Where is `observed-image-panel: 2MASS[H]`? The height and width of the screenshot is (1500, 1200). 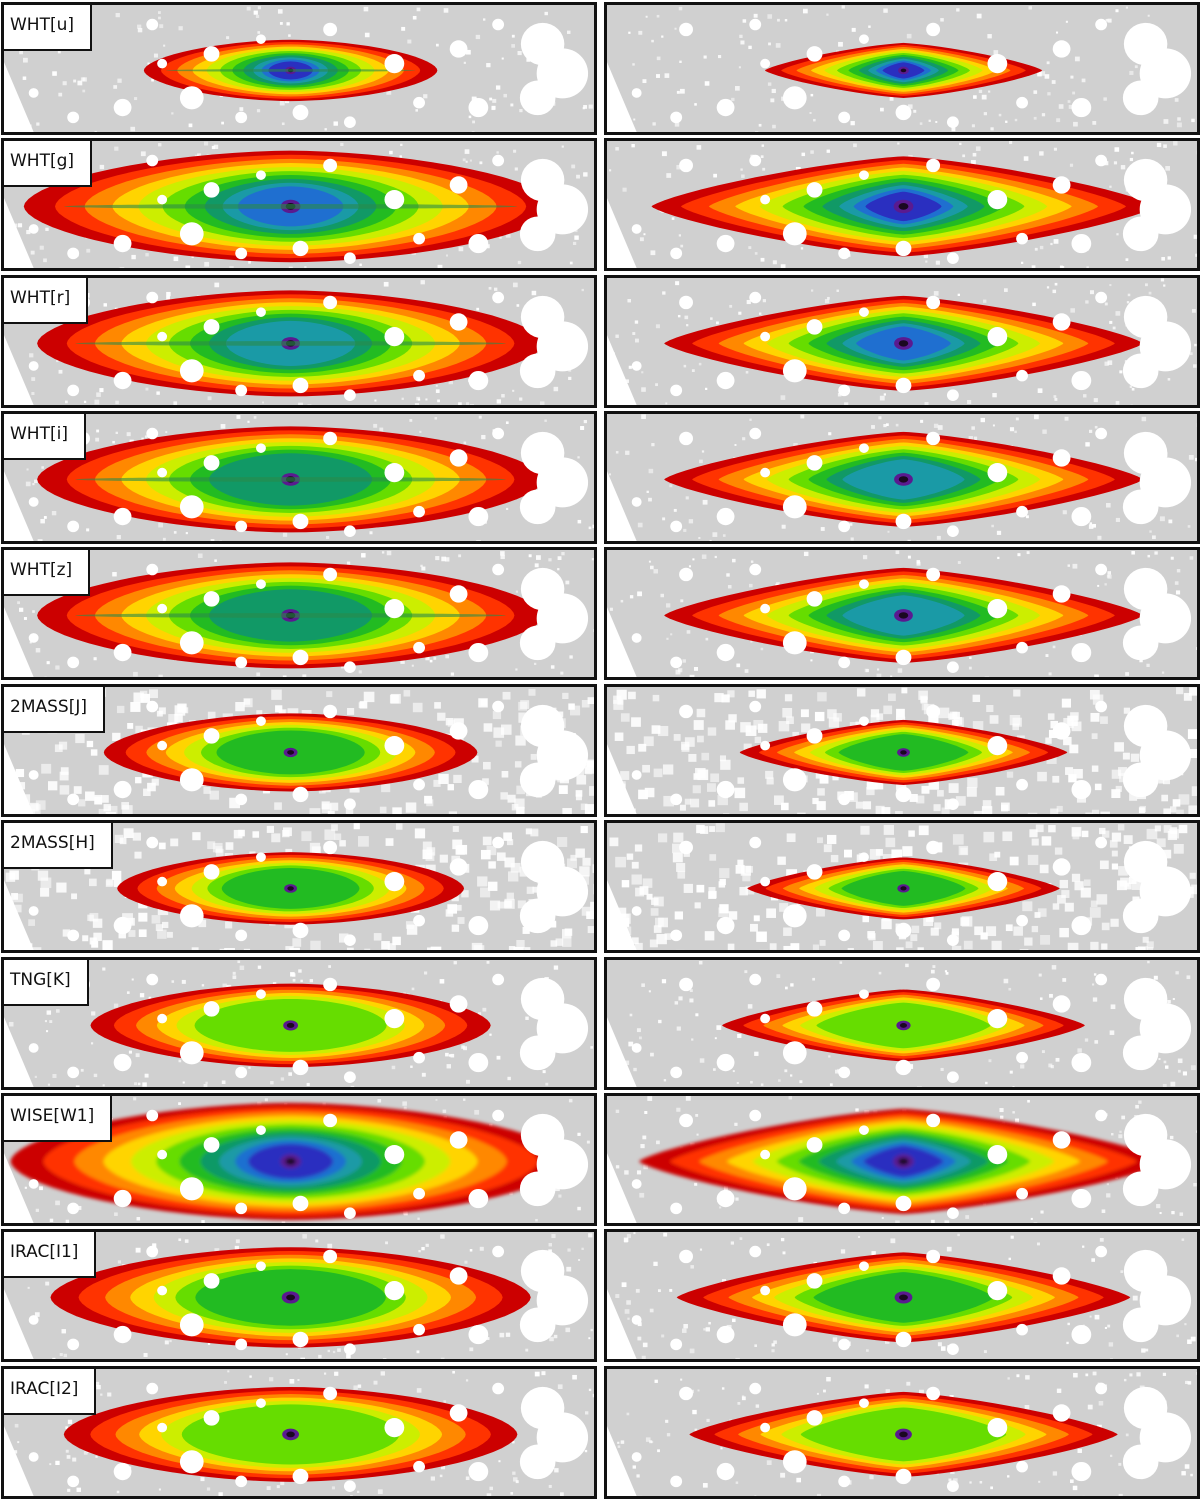
observed-image-panel: 2MASS[H] is located at coordinates (299, 886).